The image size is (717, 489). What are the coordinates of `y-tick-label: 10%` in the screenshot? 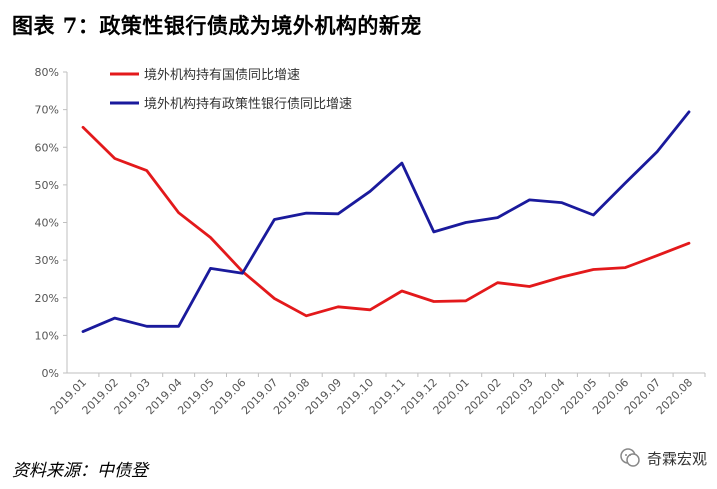 It's located at (47, 335).